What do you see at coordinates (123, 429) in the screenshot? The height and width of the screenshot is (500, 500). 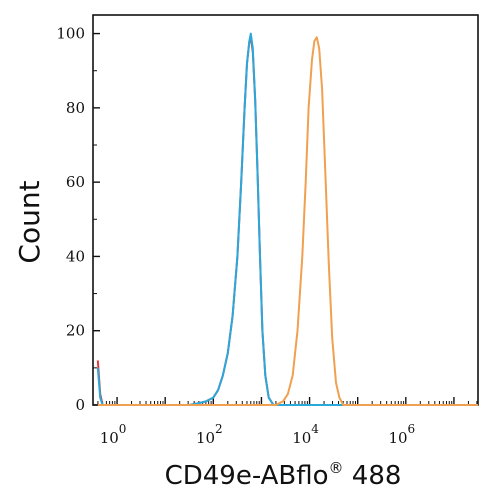 I see `x-tick-exponent: 0` at bounding box center [123, 429].